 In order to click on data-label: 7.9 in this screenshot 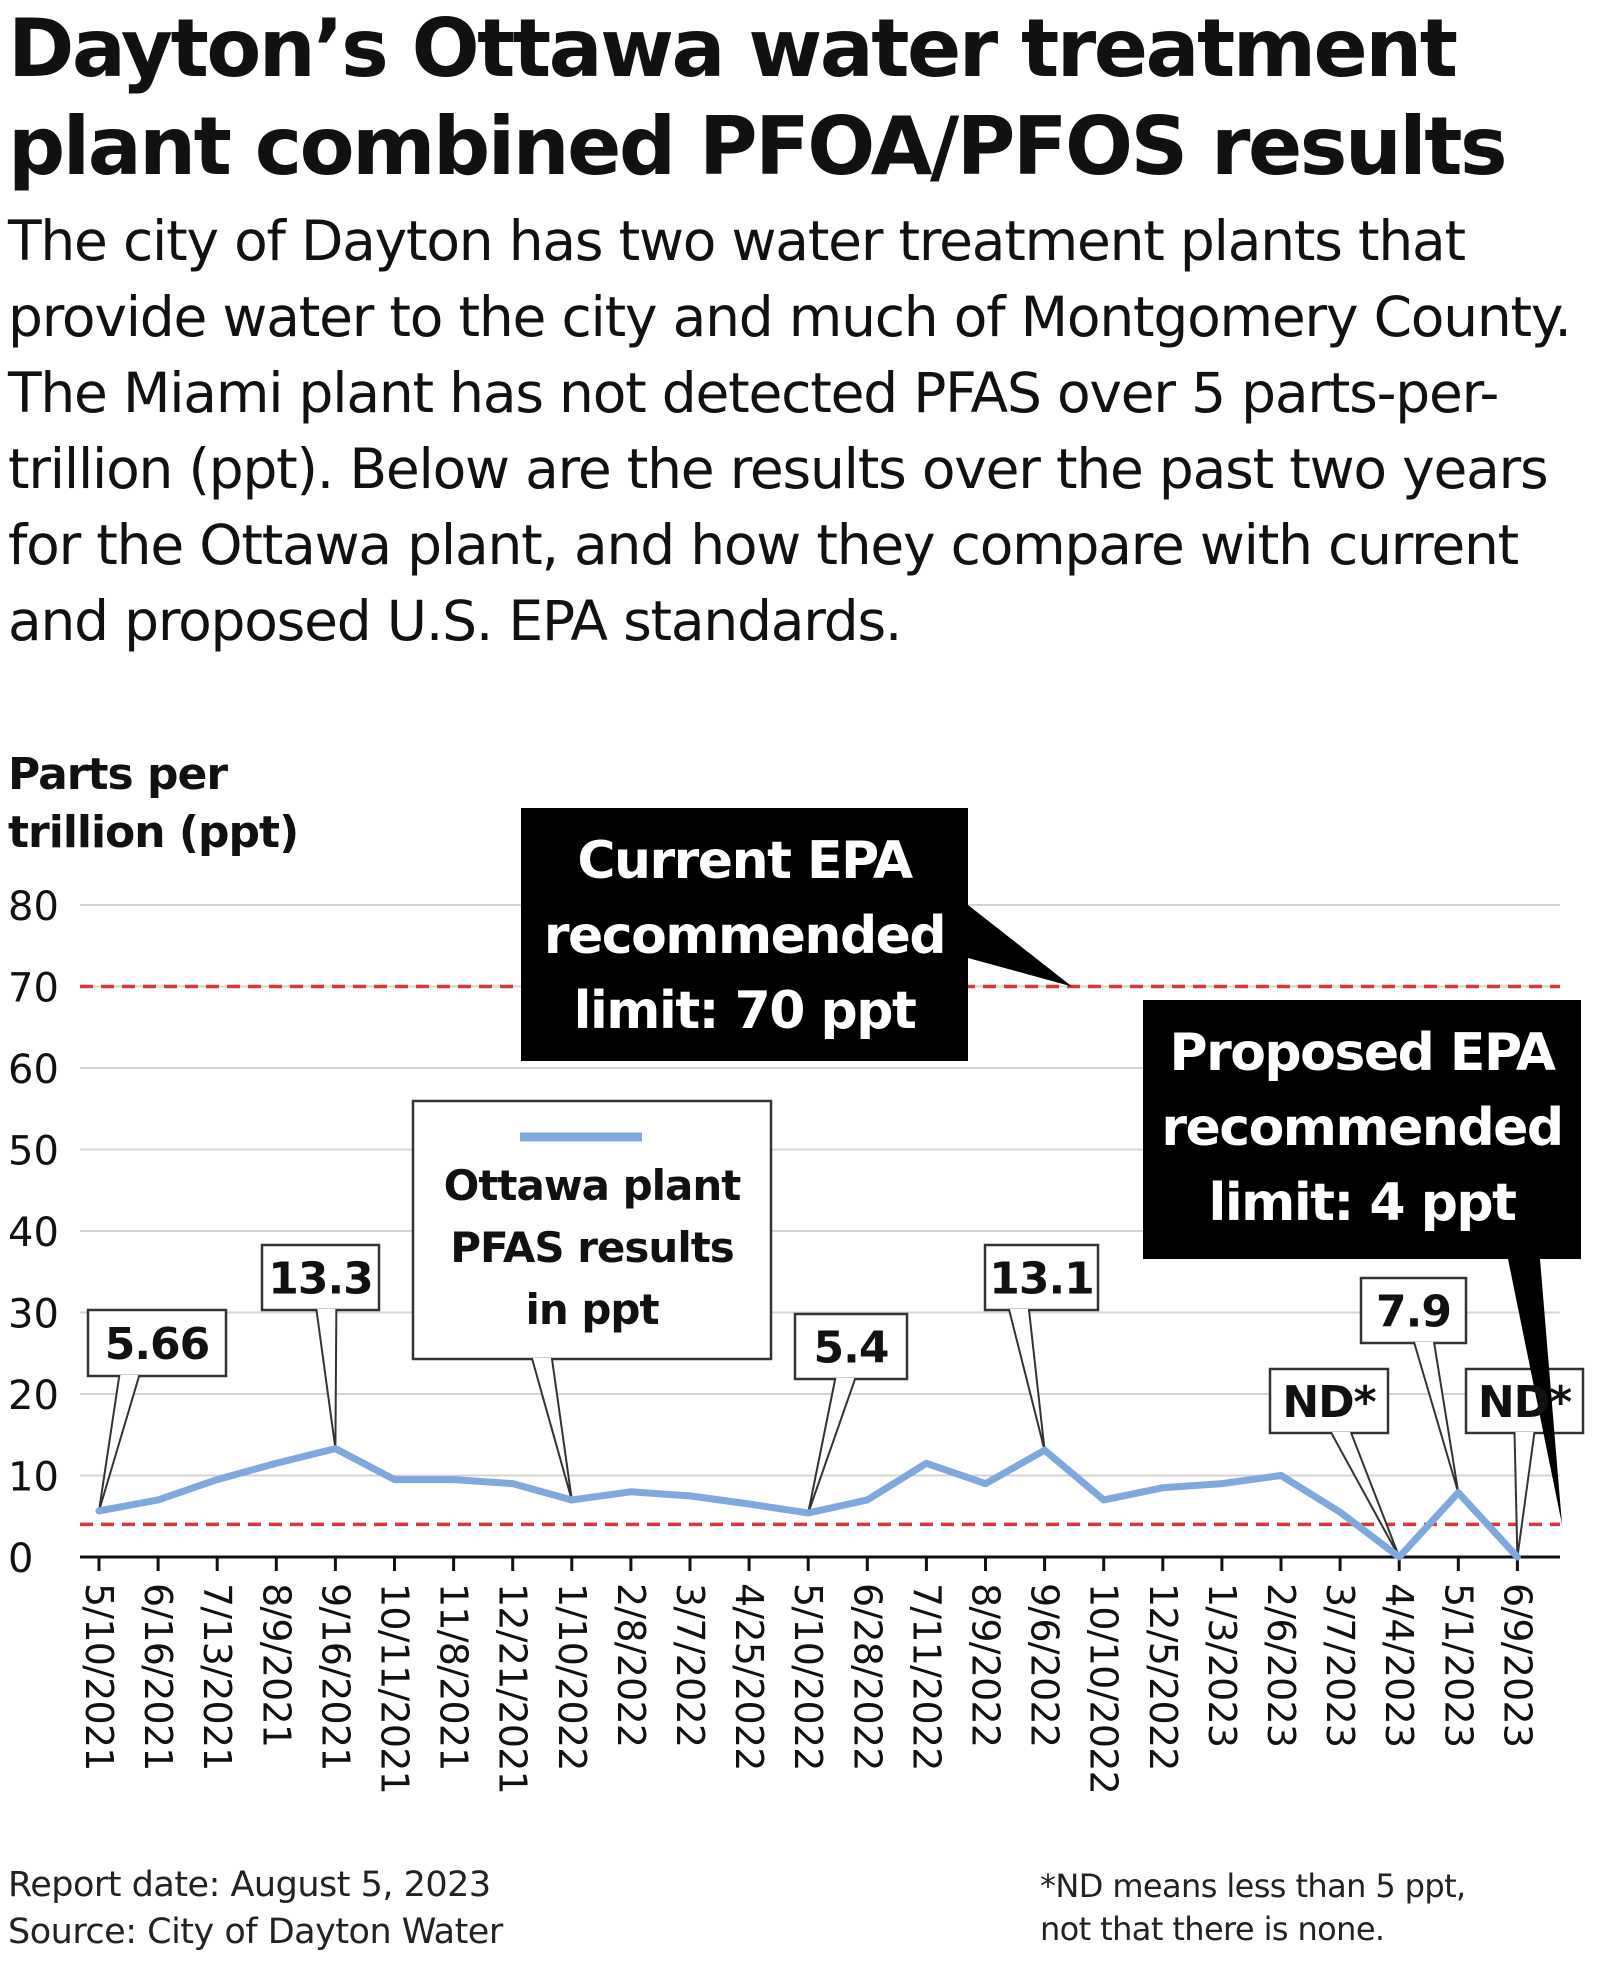, I will do `click(1413, 1312)`.